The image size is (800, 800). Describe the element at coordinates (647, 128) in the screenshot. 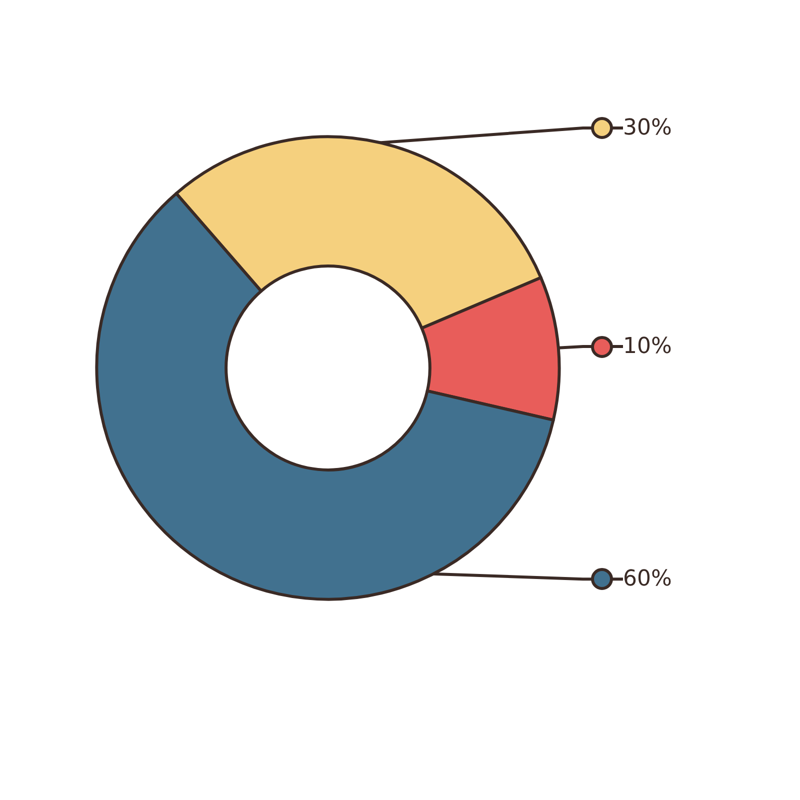

I see `data-label: 30%` at that location.